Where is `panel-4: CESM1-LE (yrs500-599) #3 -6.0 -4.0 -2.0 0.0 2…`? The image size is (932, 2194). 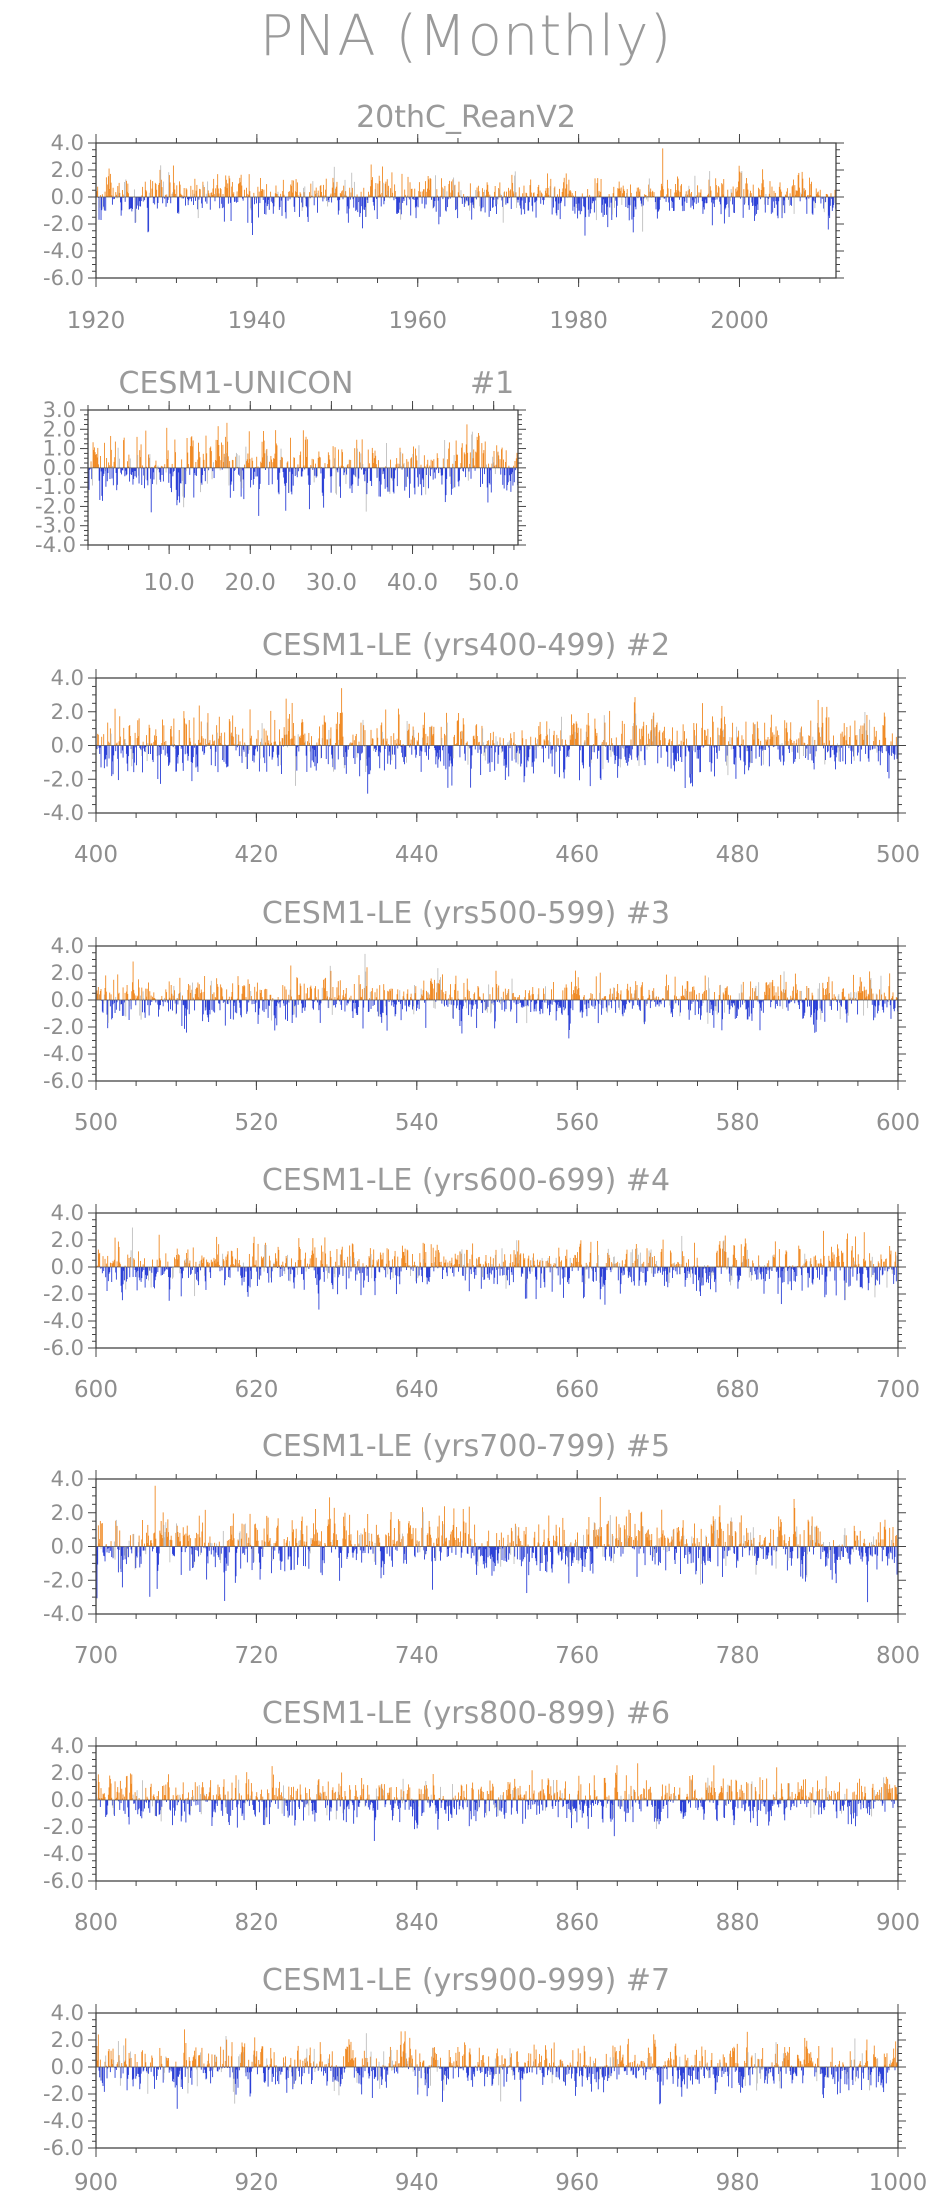 panel-4: CESM1-LE (yrs500-599) #3 -6.0 -4.0 -2.0 0.0 2… is located at coordinates (481, 1016).